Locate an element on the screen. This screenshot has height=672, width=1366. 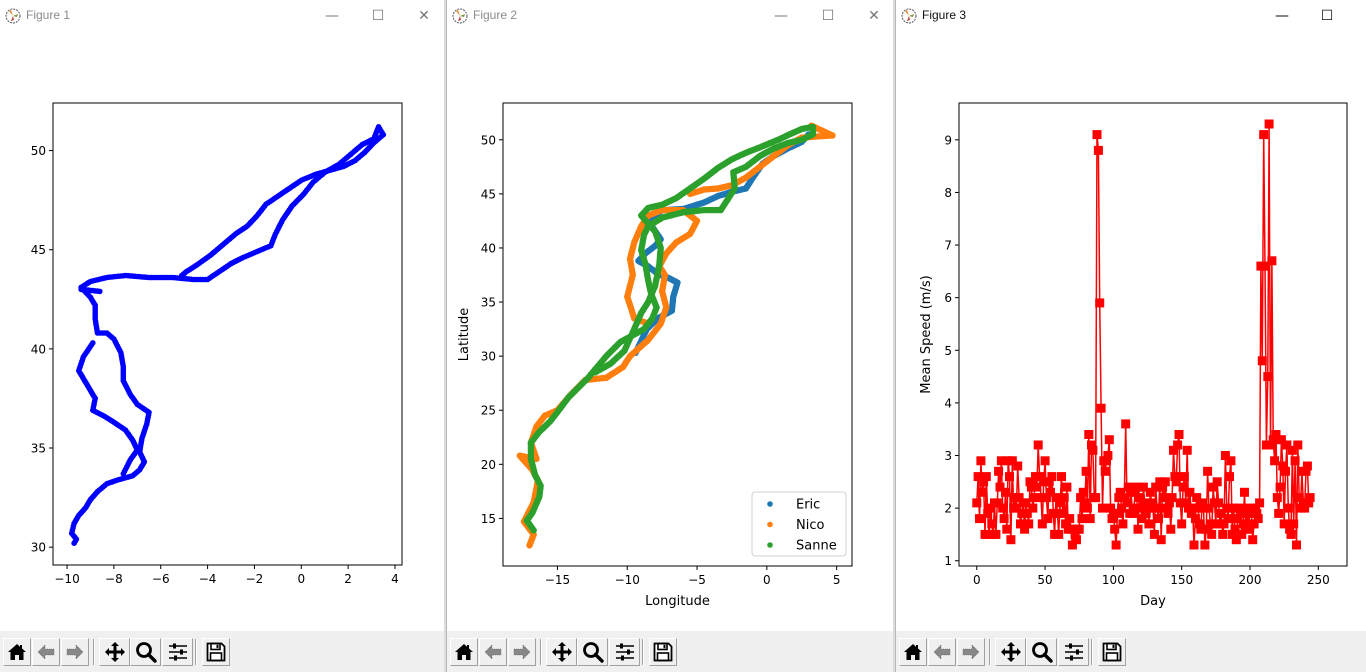
x-tick-label: −6 is located at coordinates (161, 579).